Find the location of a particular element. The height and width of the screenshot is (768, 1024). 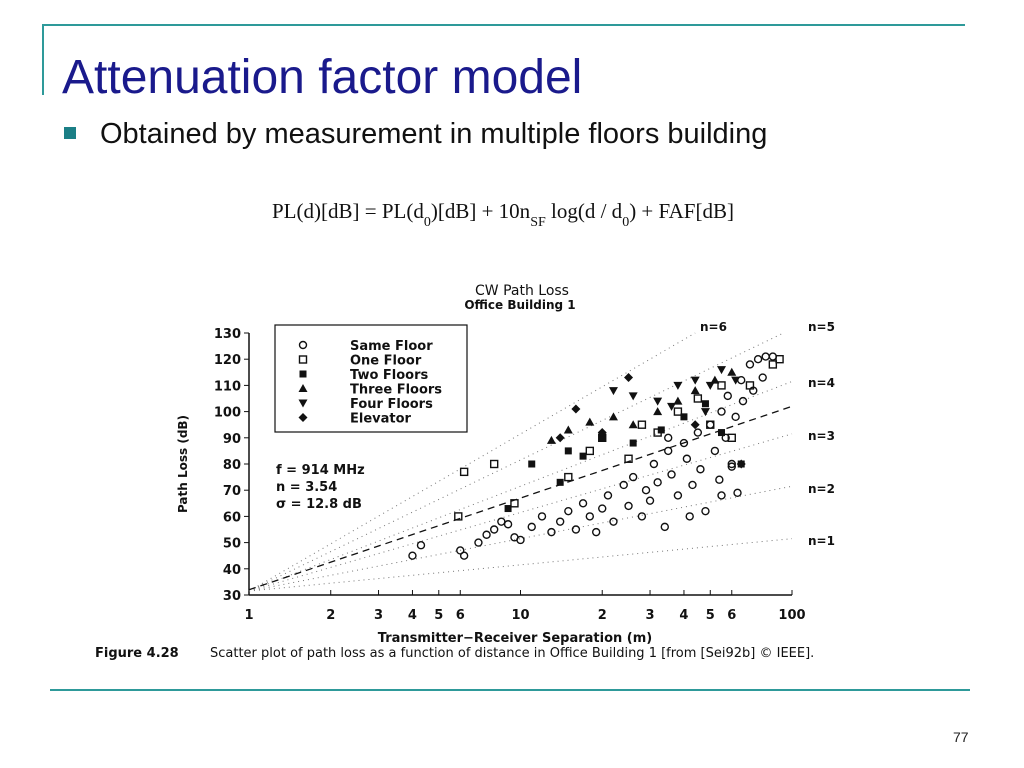

reference-line-label: n=1 is located at coordinates (821, 541).